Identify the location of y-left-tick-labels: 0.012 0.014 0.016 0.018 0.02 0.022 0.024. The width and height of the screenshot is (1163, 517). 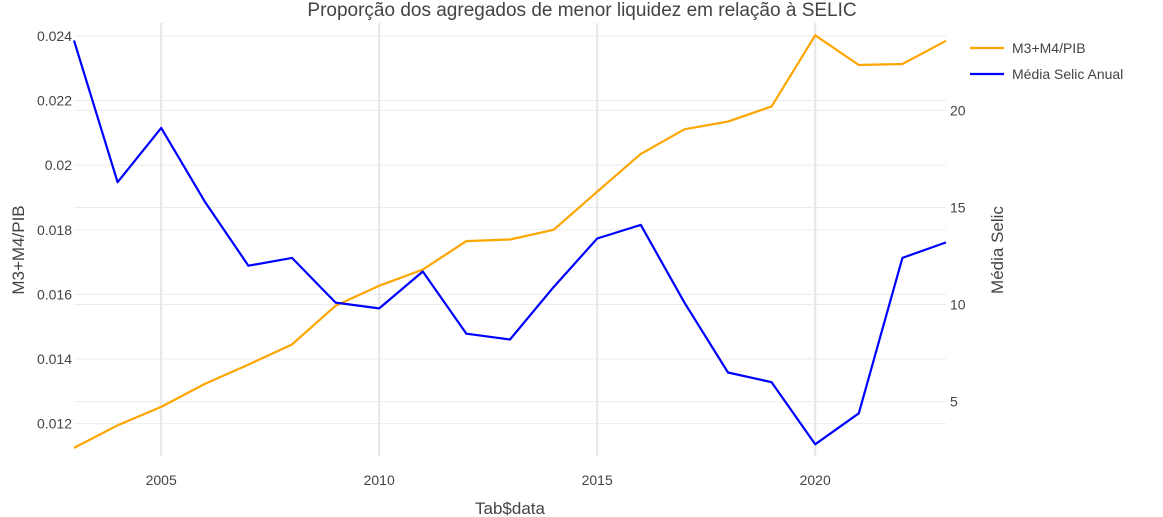
(54, 230).